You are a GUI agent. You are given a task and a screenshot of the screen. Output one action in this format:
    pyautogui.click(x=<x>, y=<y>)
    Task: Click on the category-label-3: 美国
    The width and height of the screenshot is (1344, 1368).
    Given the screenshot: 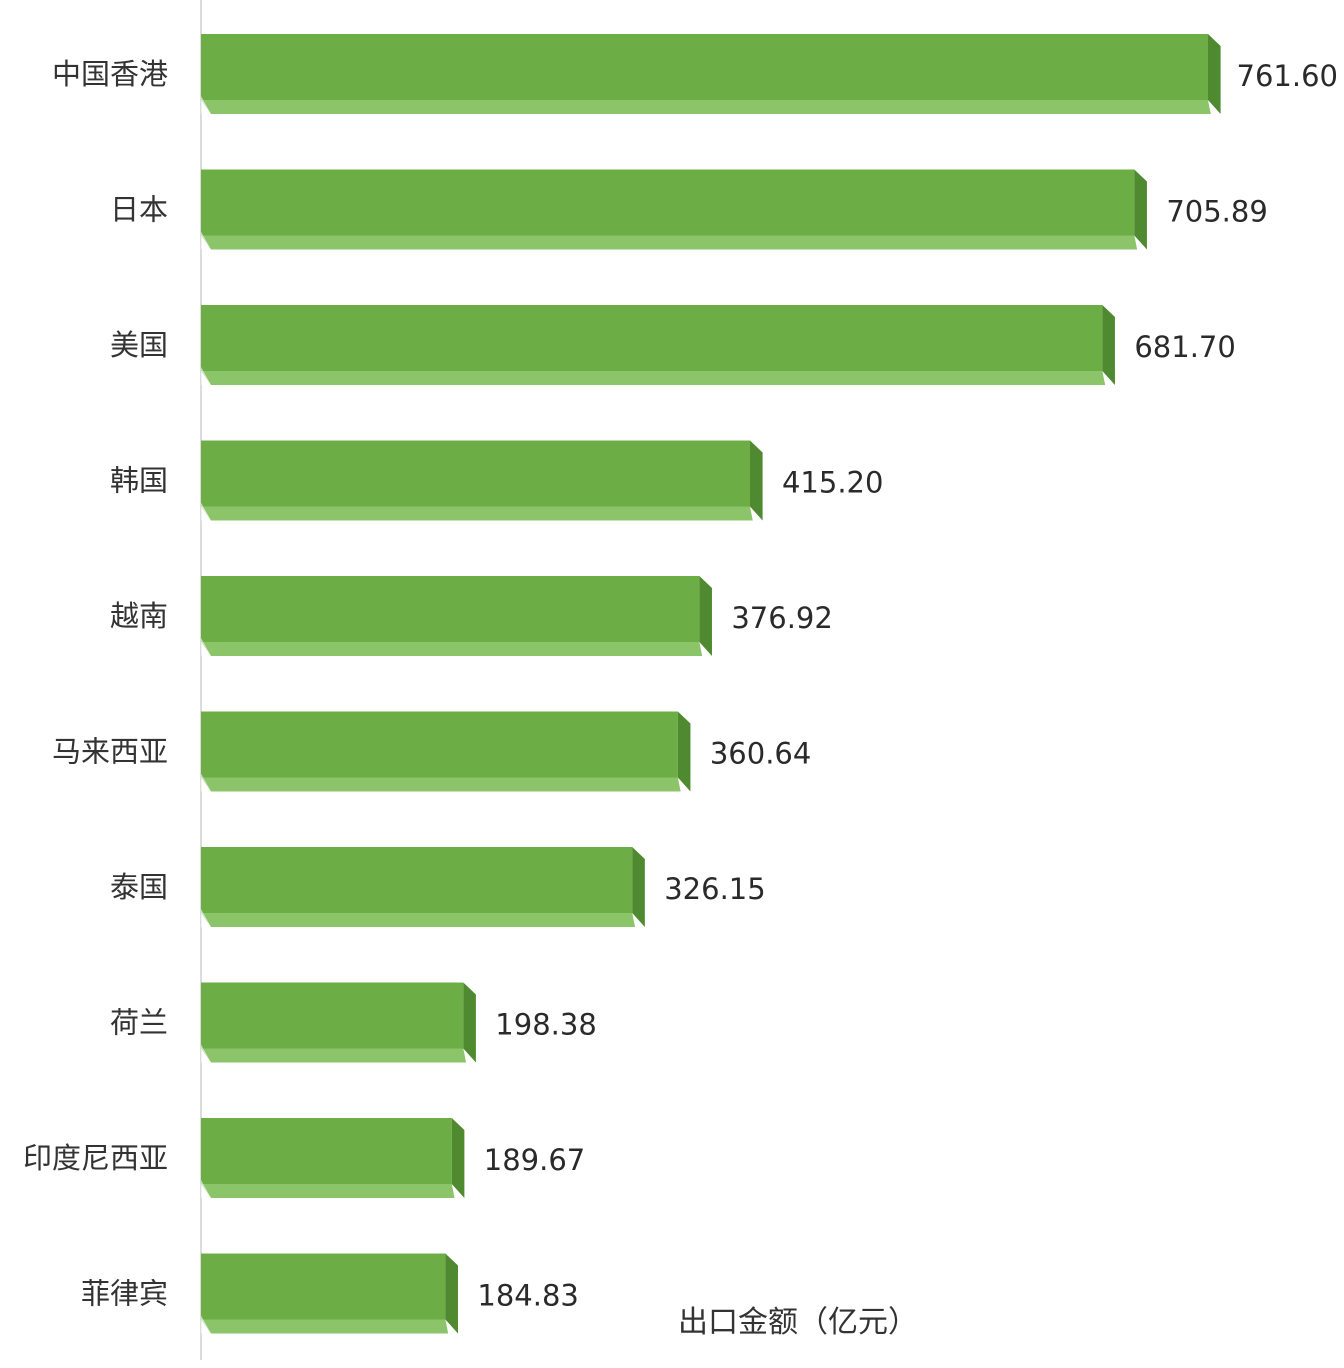 What is the action you would take?
    pyautogui.click(x=139, y=345)
    